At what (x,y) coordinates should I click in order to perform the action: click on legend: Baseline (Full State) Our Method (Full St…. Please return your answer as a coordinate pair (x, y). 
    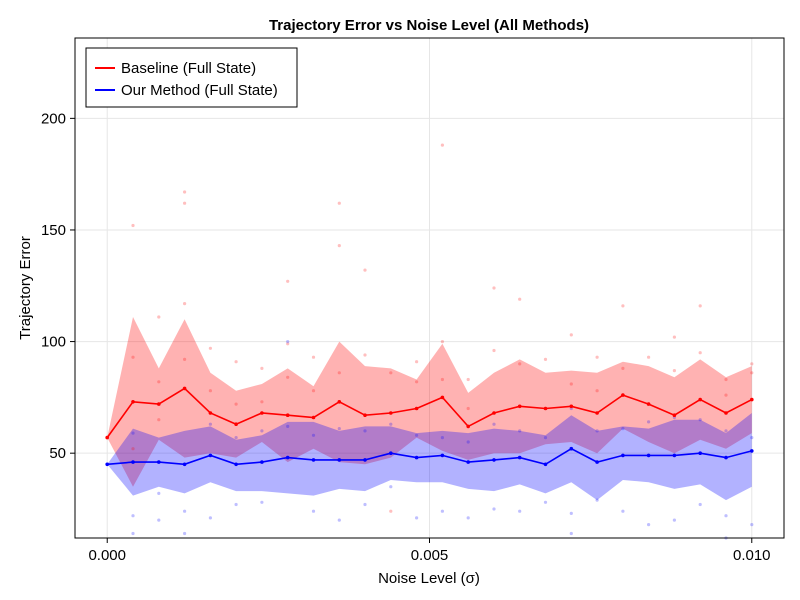
    Looking at the image, I should click on (191, 77).